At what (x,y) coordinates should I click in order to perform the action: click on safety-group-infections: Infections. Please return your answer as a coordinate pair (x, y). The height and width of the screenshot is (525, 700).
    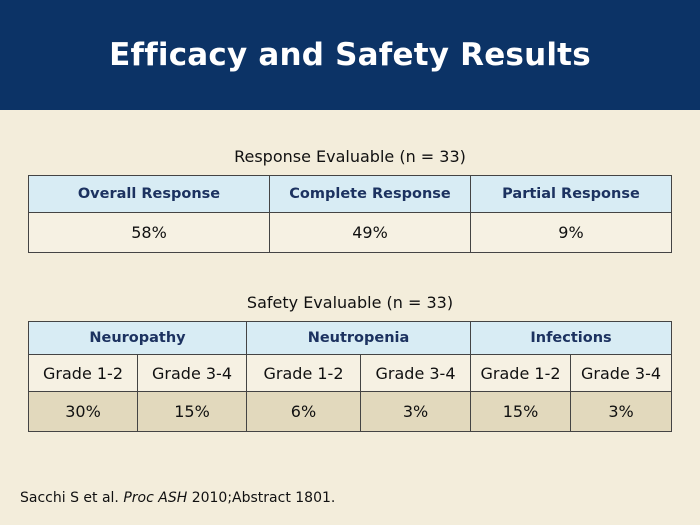
    Looking at the image, I should click on (571, 338).